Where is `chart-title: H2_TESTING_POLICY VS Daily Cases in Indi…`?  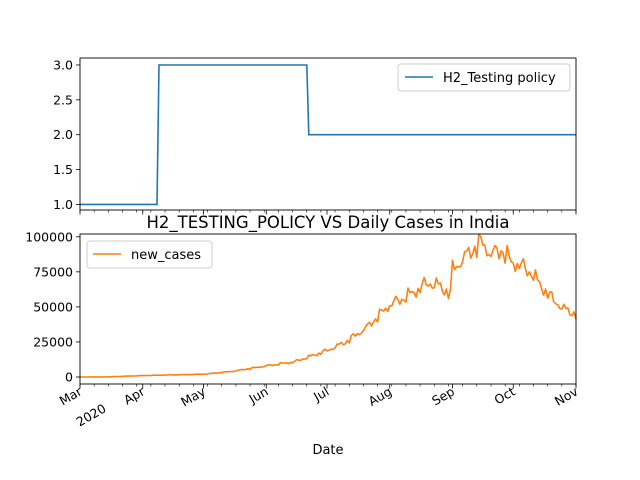
chart-title: H2_TESTING_POLICY VS Daily Cases in Indi… is located at coordinates (327, 223).